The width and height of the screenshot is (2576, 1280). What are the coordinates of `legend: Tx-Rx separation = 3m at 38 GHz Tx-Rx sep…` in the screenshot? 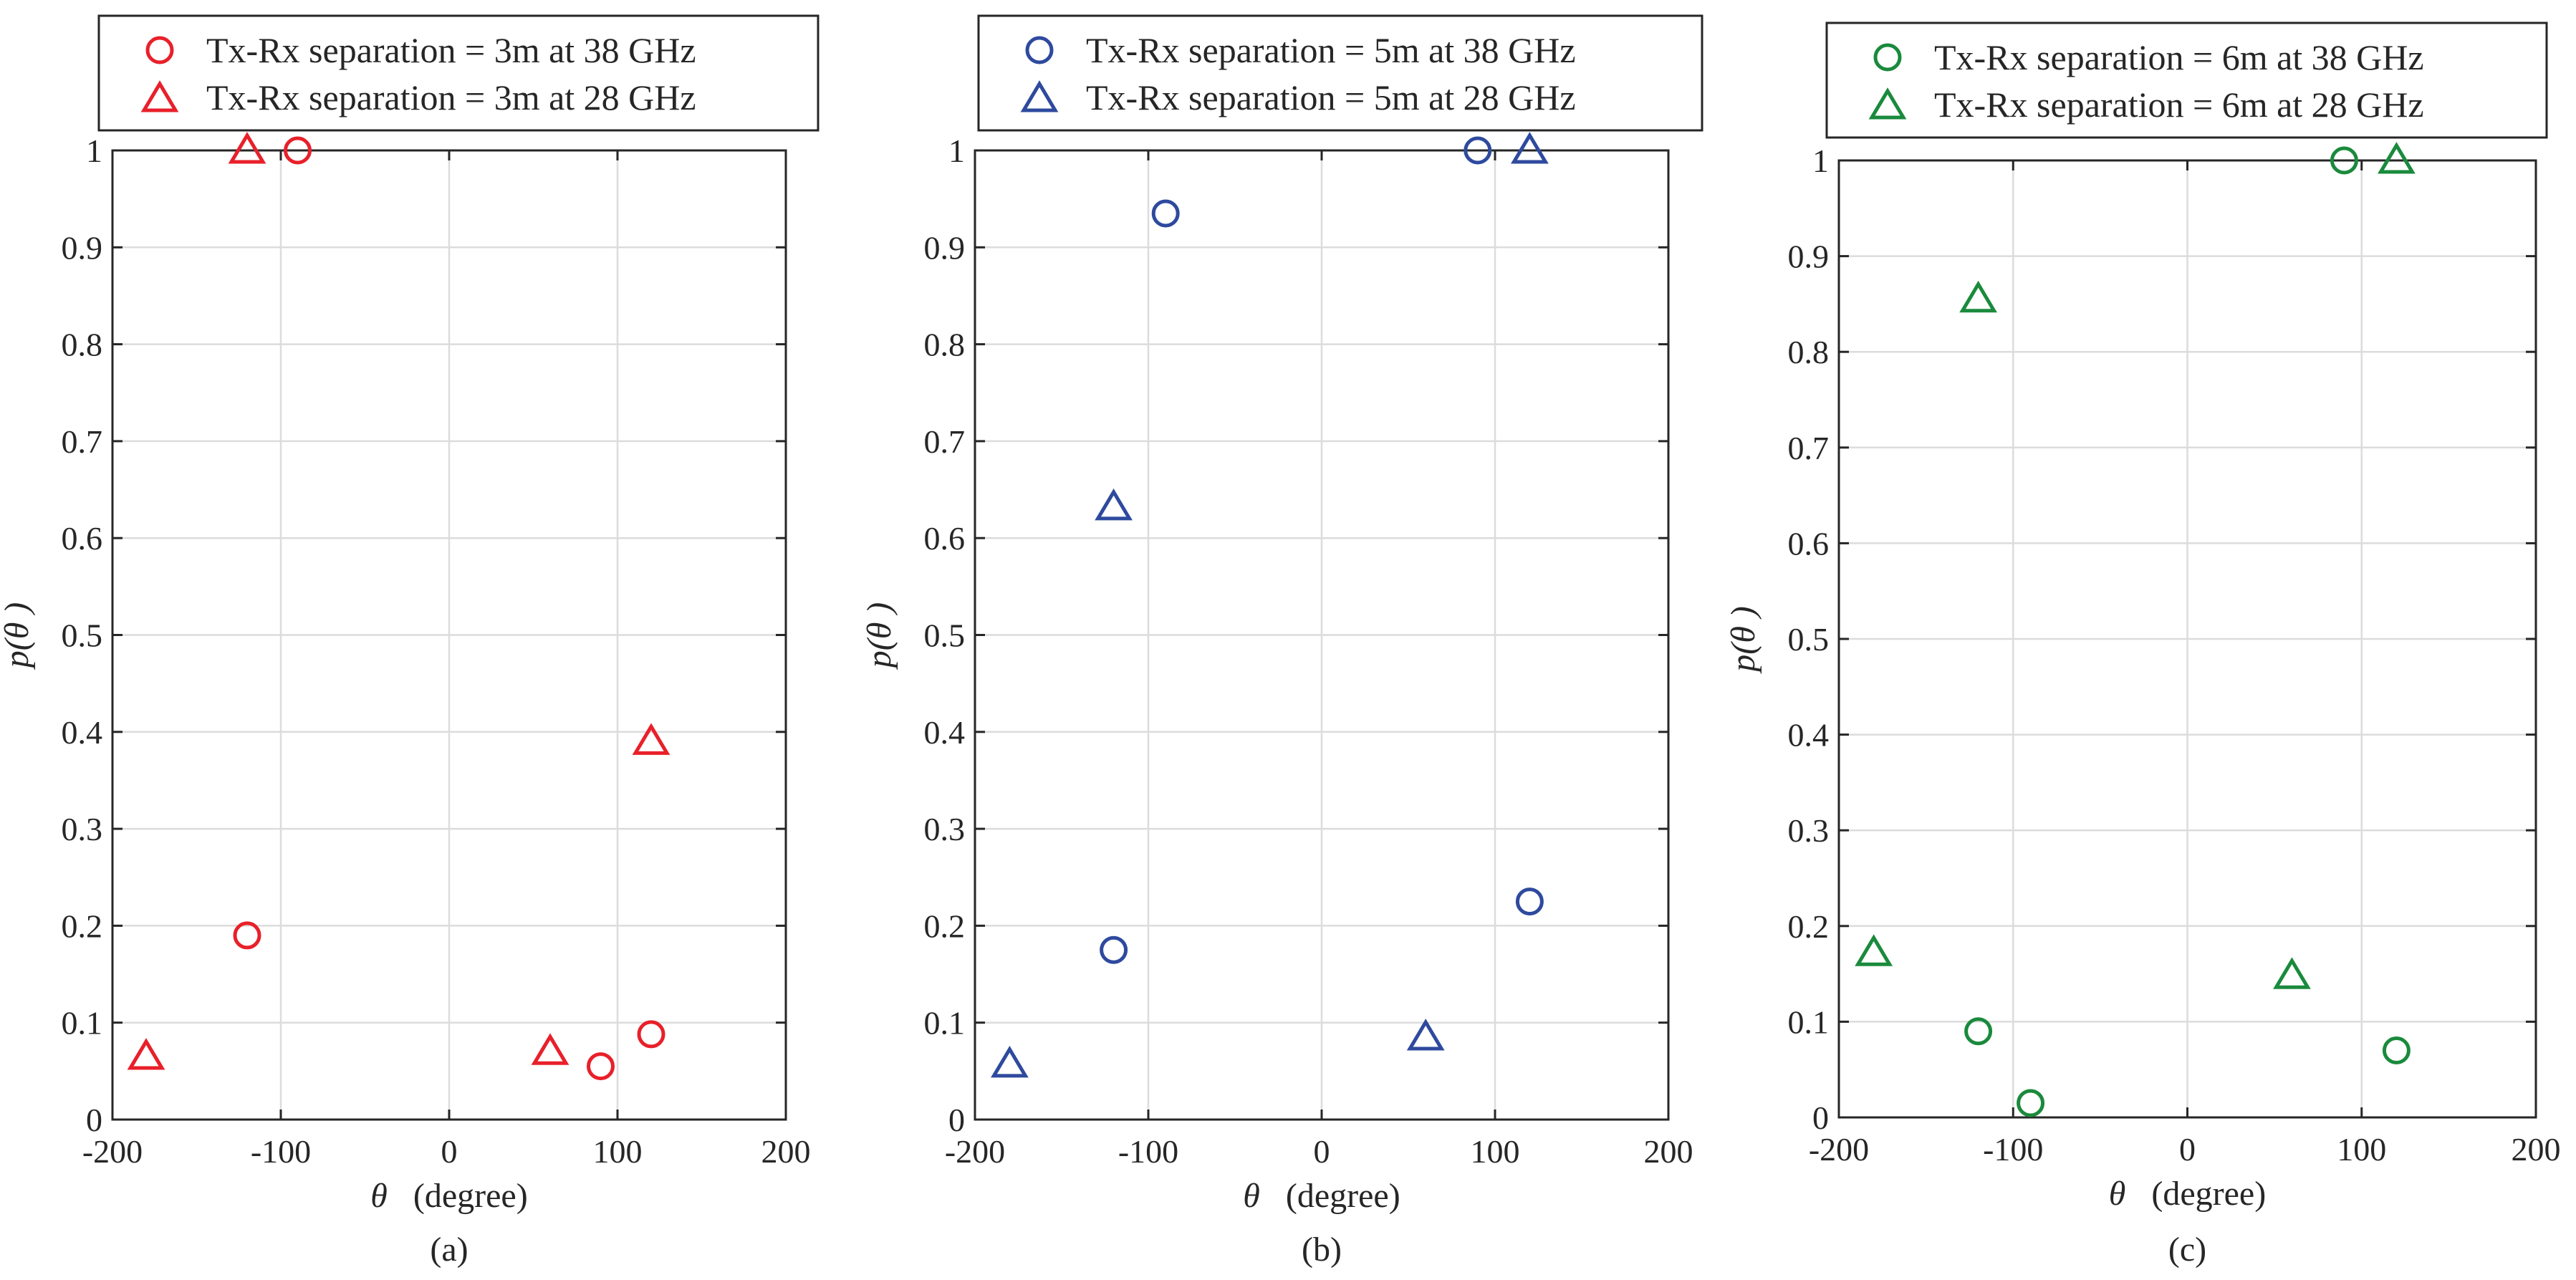 It's located at (459, 73).